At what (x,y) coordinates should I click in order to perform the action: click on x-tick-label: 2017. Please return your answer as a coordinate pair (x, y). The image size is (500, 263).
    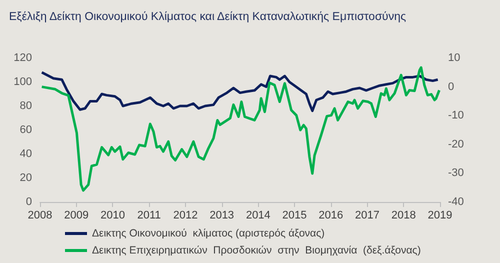
    Looking at the image, I should click on (367, 216).